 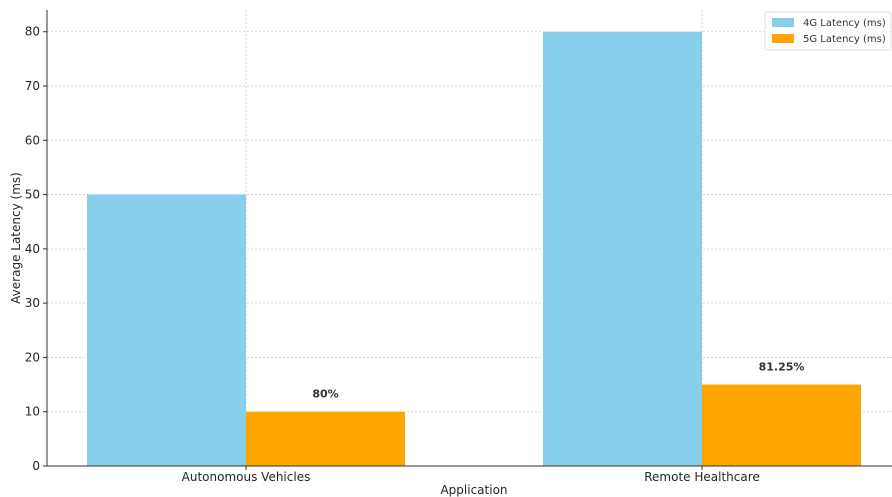 What do you see at coordinates (32, 140) in the screenshot?
I see `y-tick-label: 60` at bounding box center [32, 140].